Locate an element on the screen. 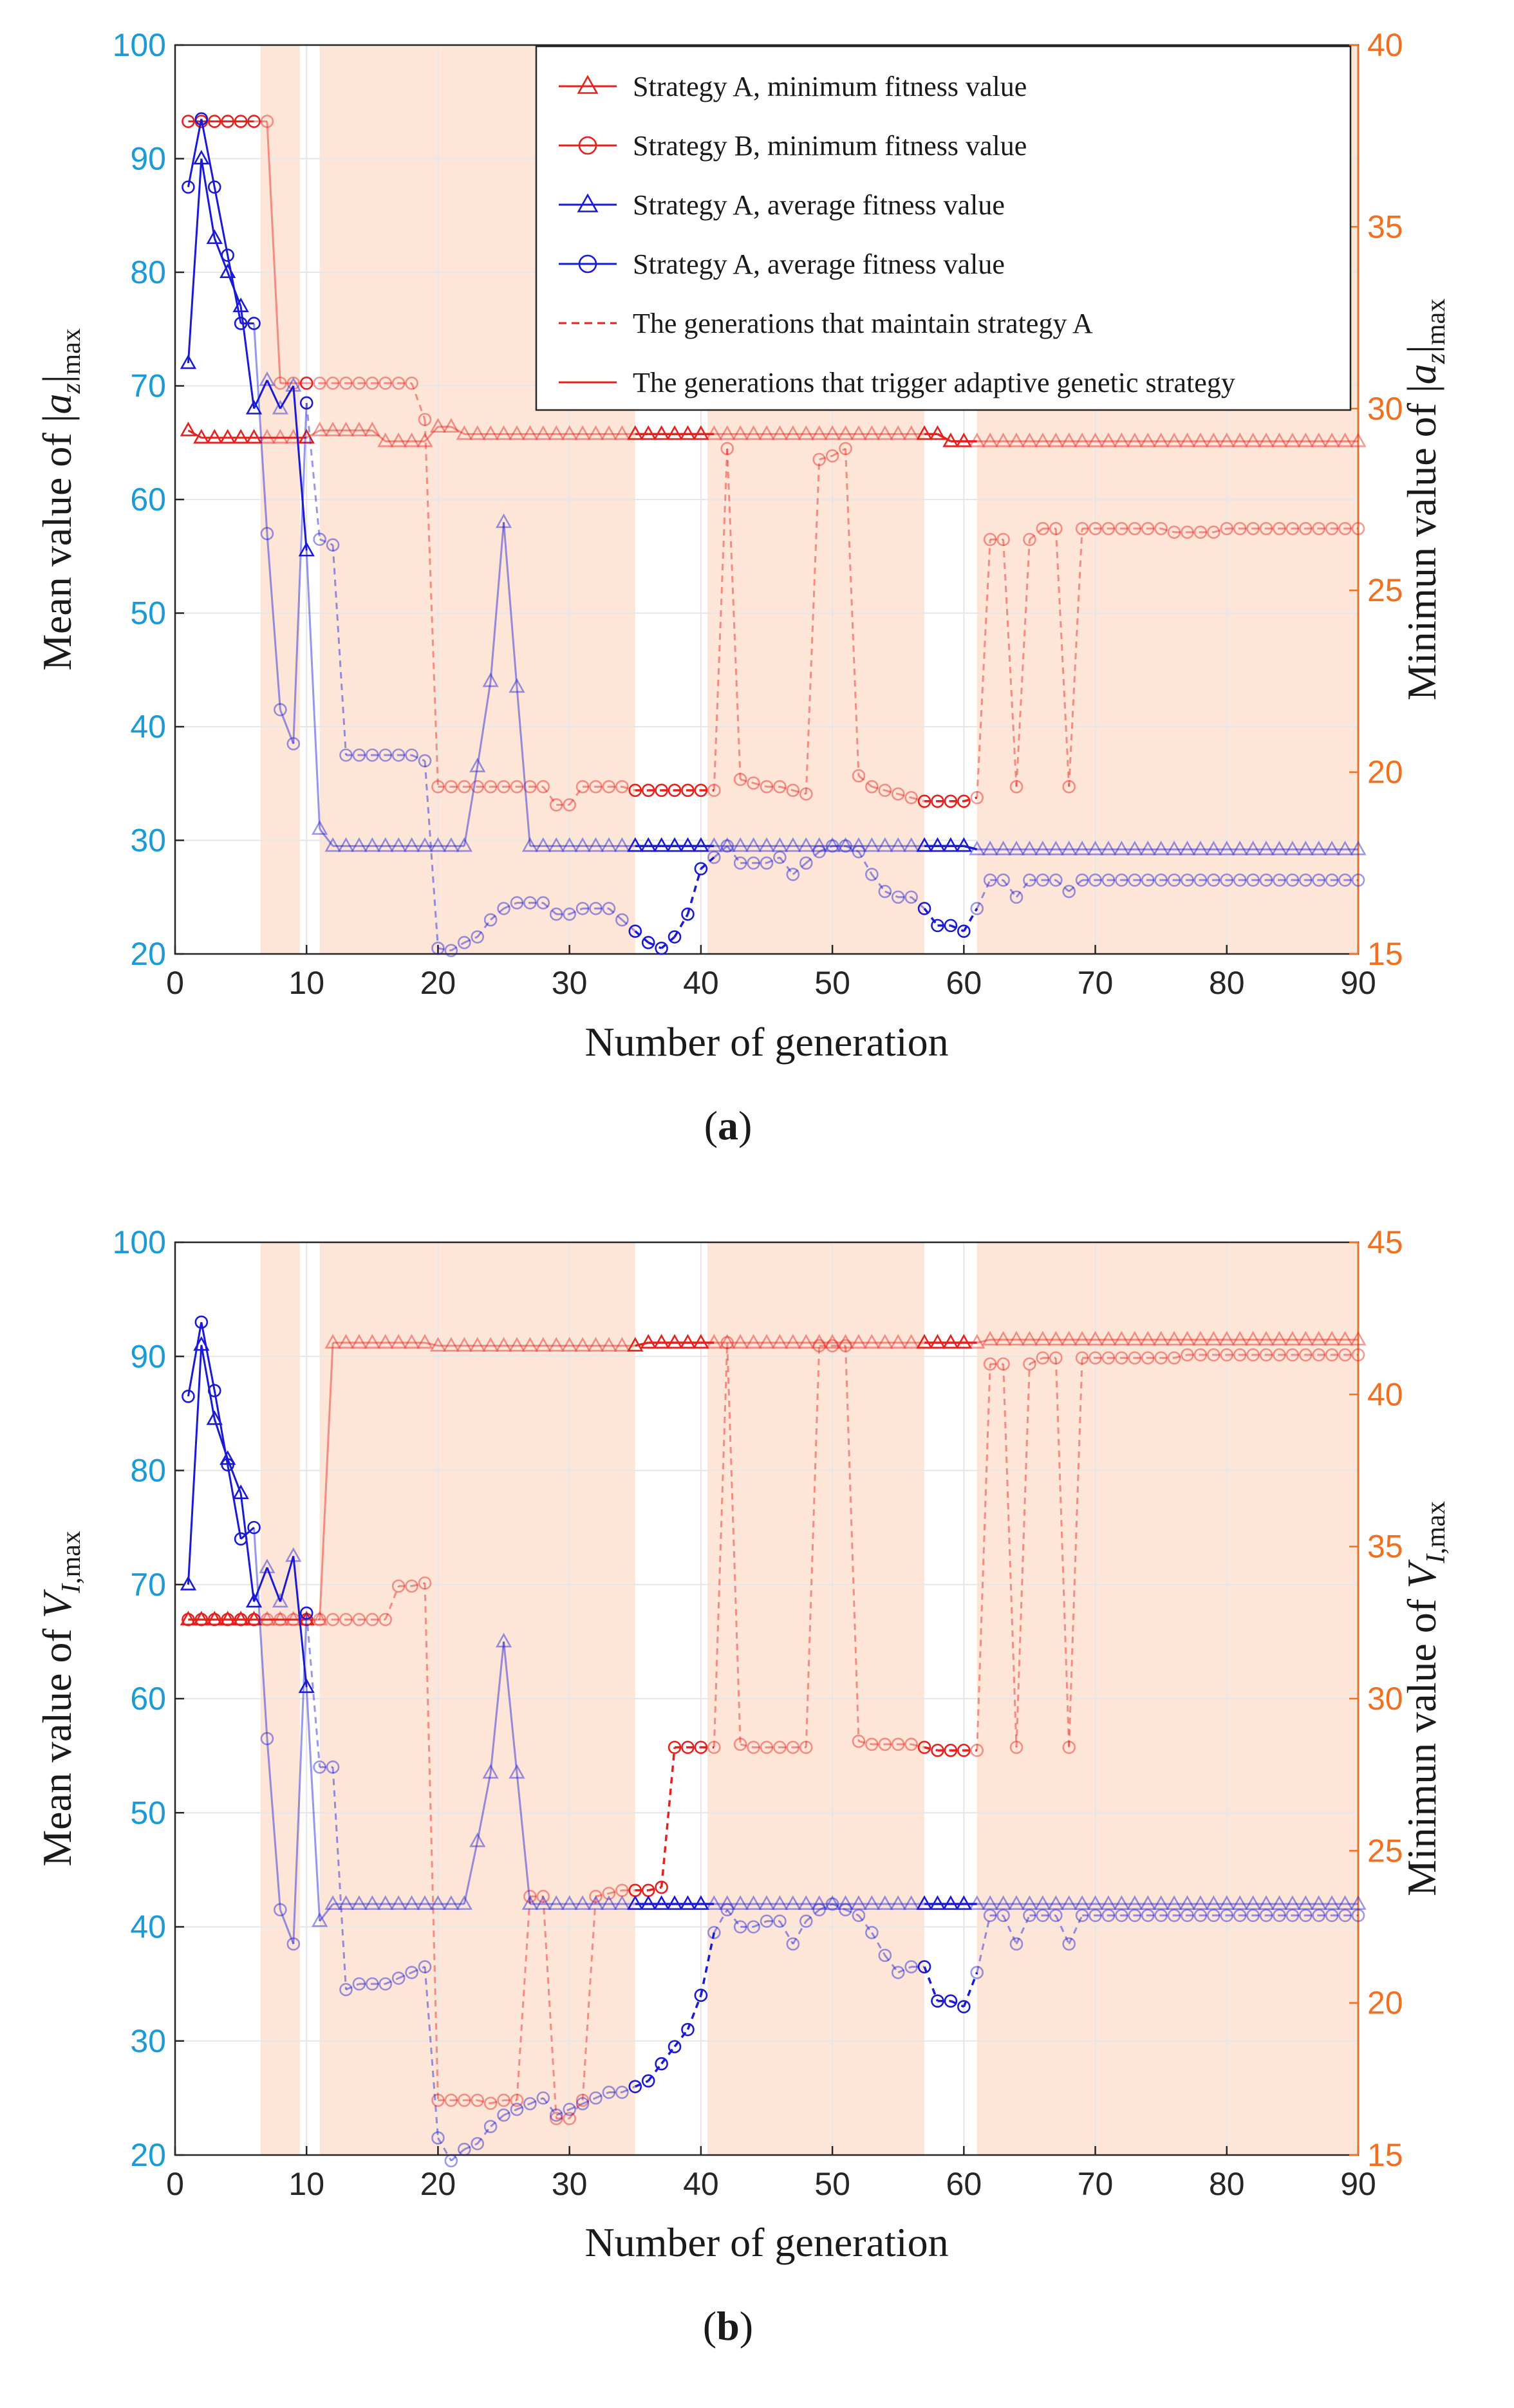  x-tick-label: 60 is located at coordinates (964, 2184).